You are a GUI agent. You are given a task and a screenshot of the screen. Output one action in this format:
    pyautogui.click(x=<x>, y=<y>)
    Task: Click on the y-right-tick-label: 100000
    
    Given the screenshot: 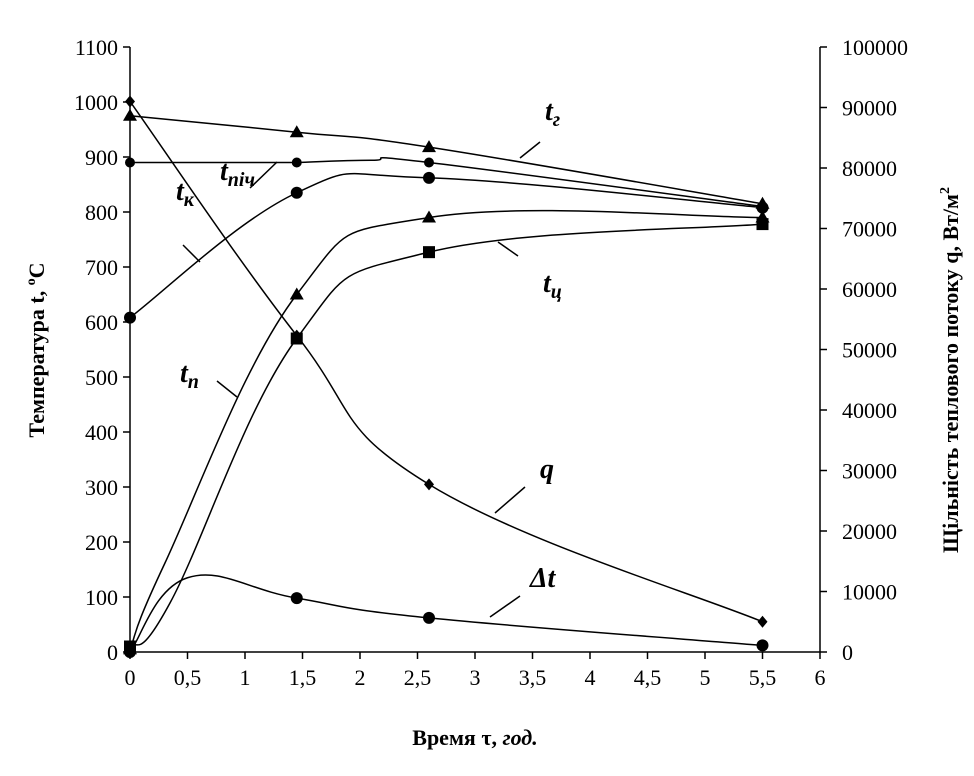 What is the action you would take?
    pyautogui.click(x=875, y=47)
    